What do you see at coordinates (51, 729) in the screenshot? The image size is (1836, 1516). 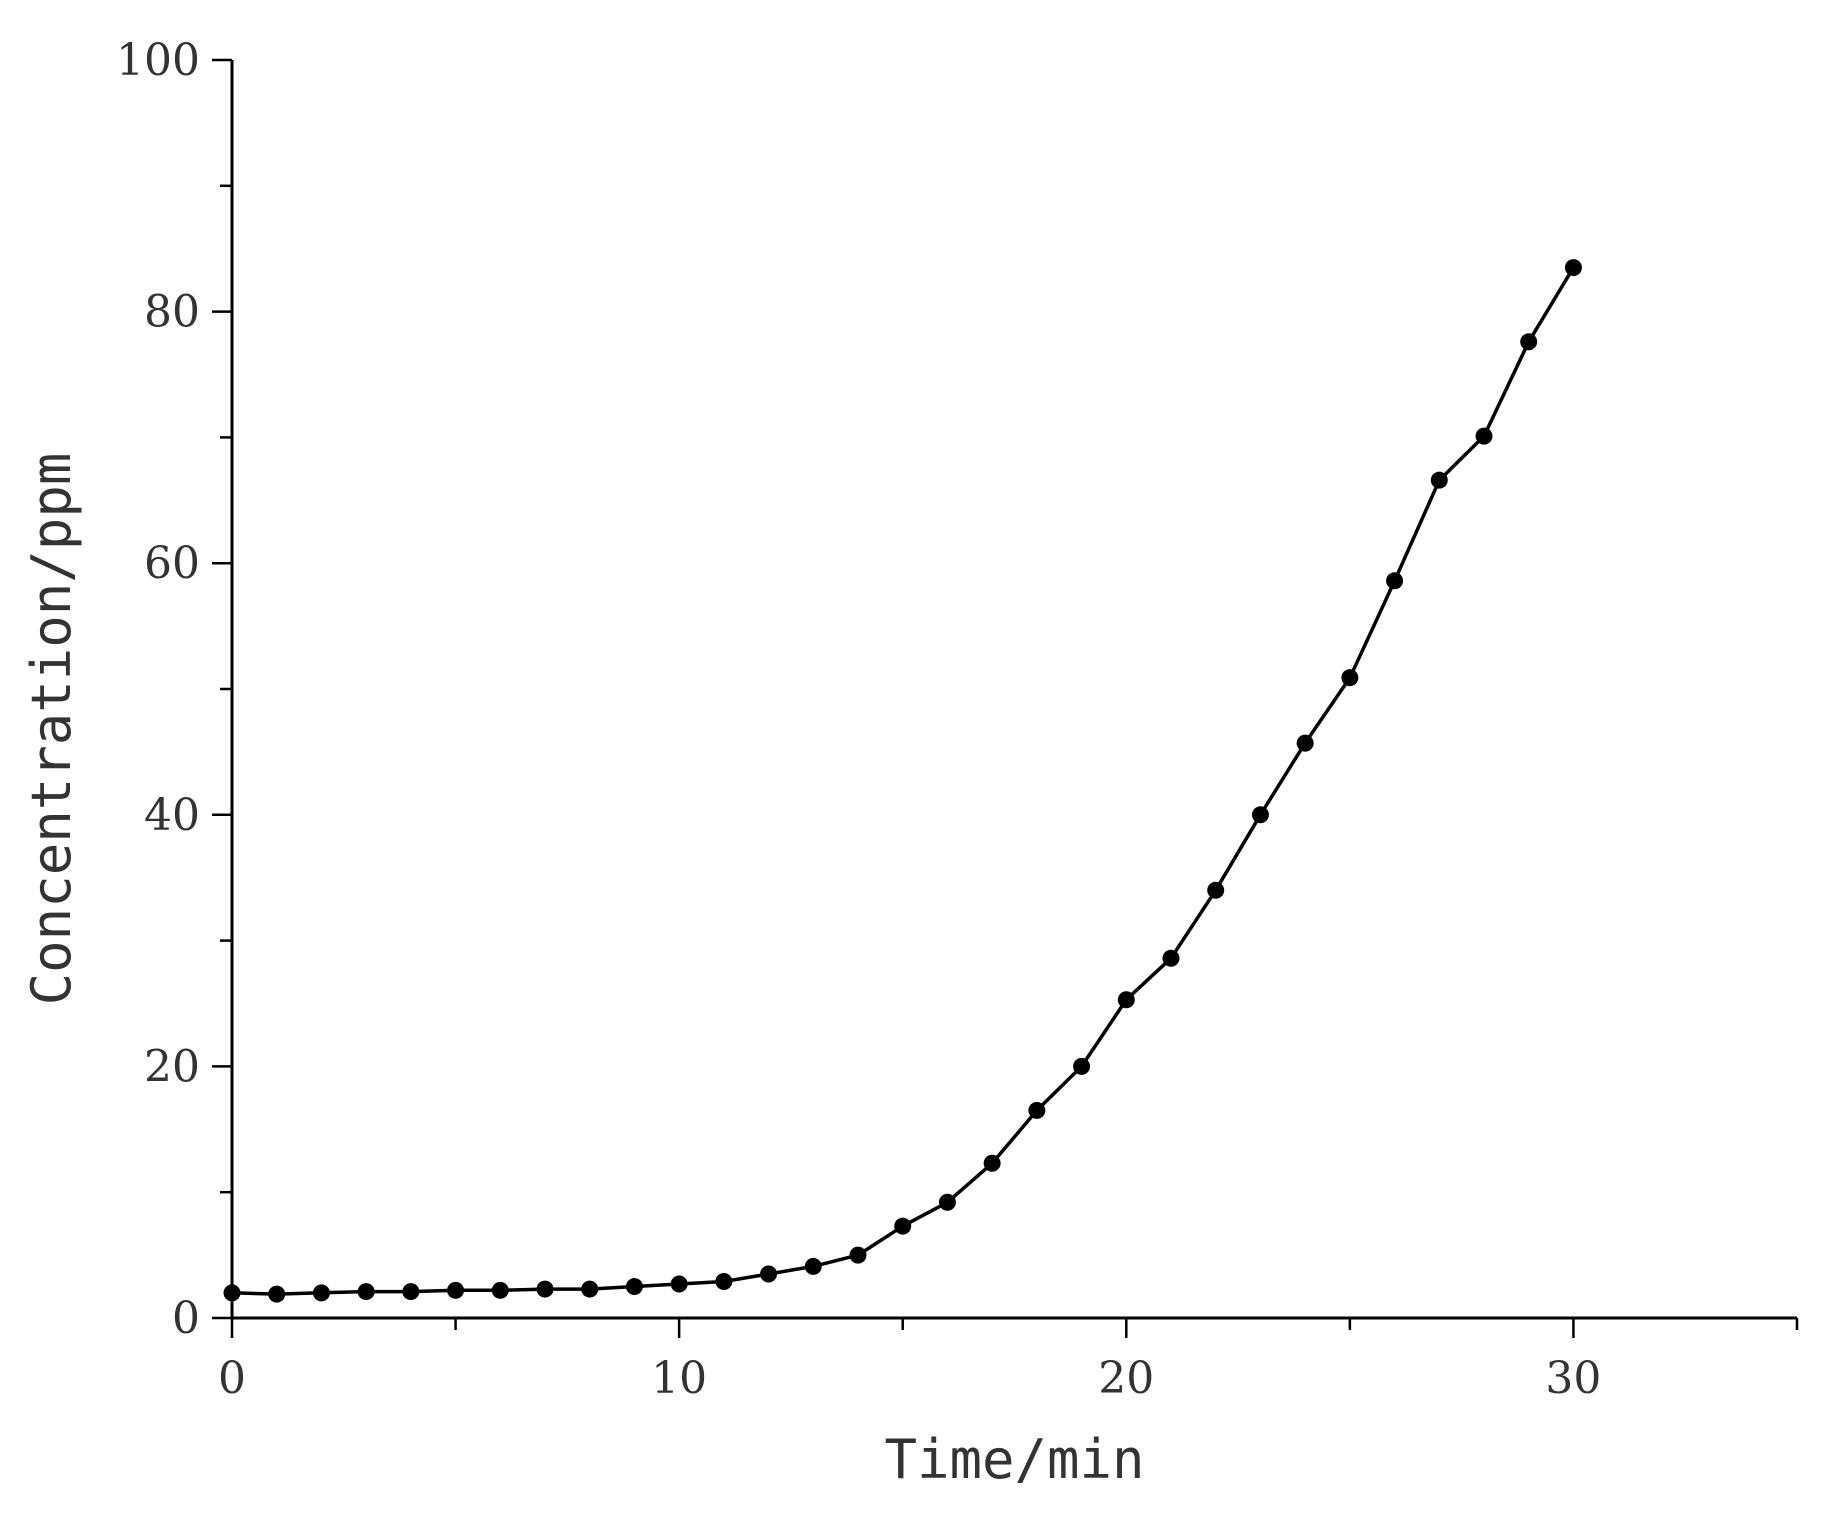 I see `y-axis-title: Concentration/ppm` at bounding box center [51, 729].